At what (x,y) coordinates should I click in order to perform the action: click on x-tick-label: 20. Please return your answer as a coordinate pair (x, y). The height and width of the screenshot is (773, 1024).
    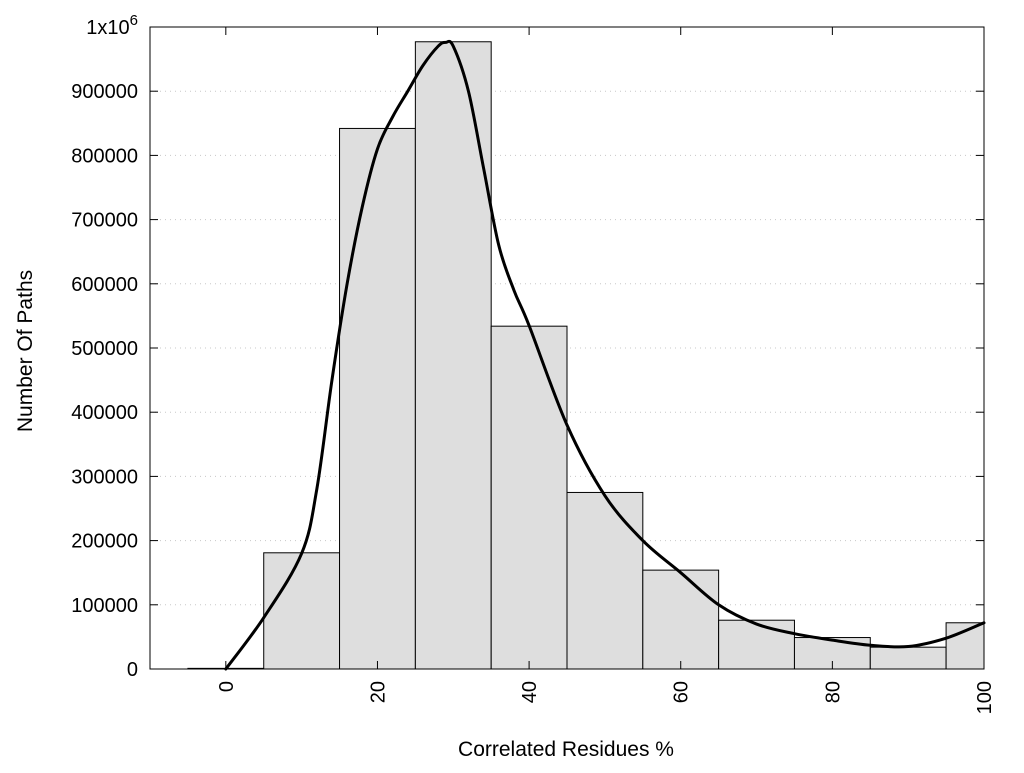
    Looking at the image, I should click on (378, 692).